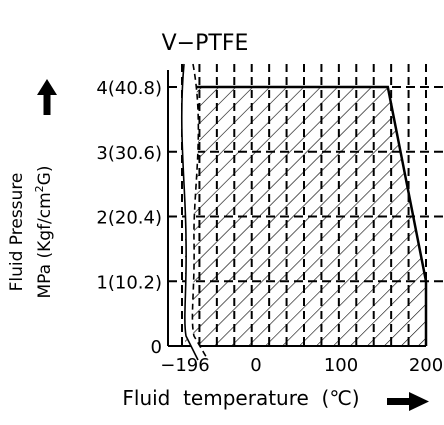  I want to click on chart-title: V−PTFE, so click(205, 43).